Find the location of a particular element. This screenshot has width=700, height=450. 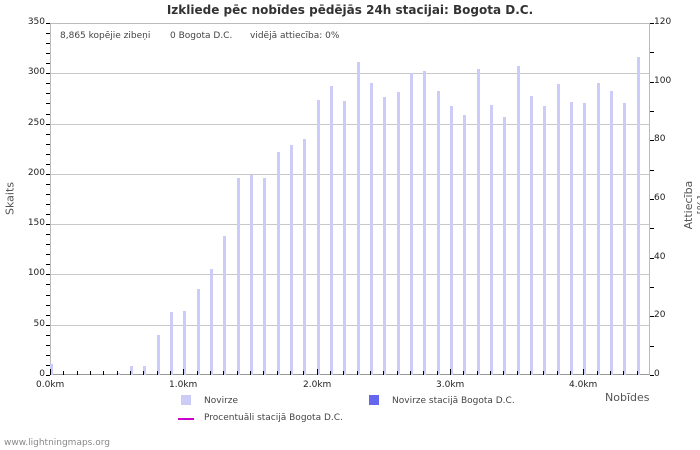

legend-novirze: Novirze is located at coordinates (221, 401).